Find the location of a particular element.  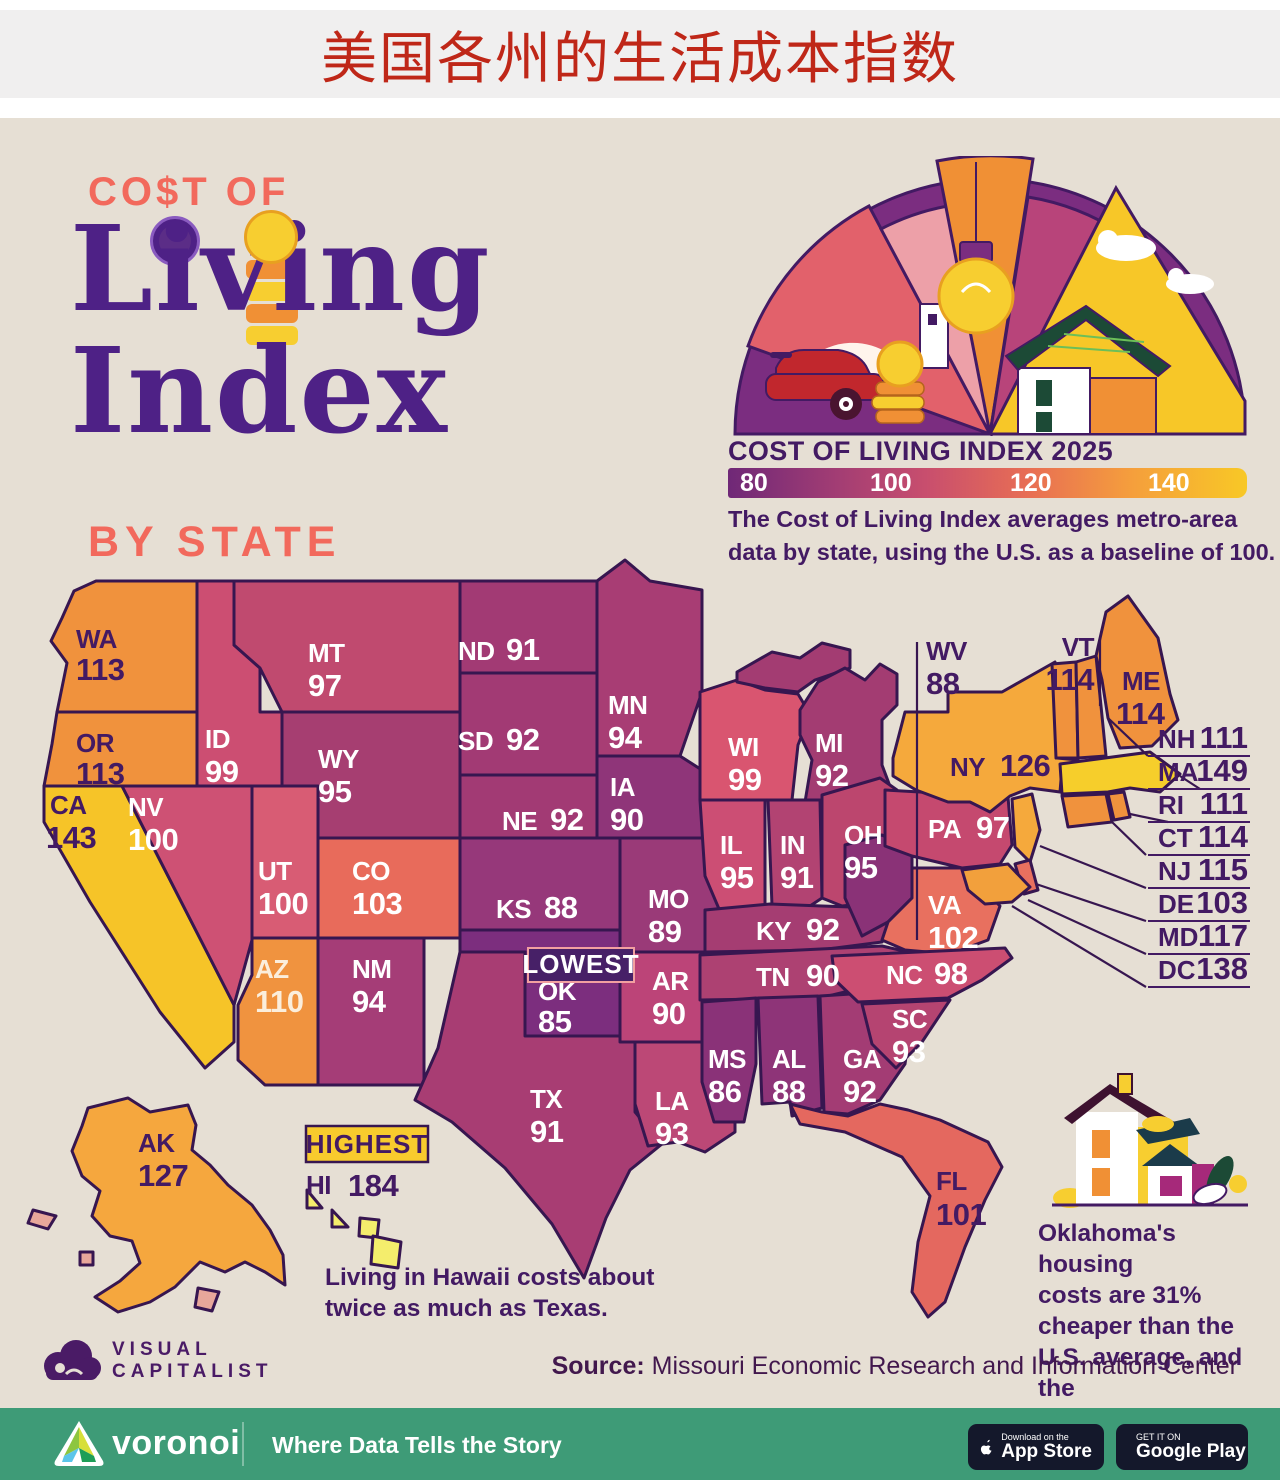

lightbulb-icon is located at coordinates (976, 248).